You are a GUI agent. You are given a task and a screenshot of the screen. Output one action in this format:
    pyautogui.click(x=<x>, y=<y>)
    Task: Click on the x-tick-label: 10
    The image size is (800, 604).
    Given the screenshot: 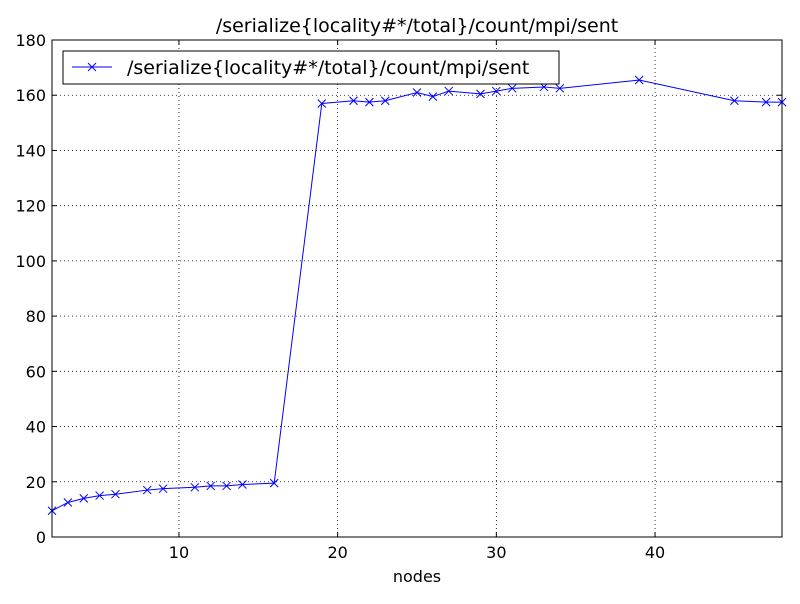 What is the action you would take?
    pyautogui.click(x=179, y=552)
    